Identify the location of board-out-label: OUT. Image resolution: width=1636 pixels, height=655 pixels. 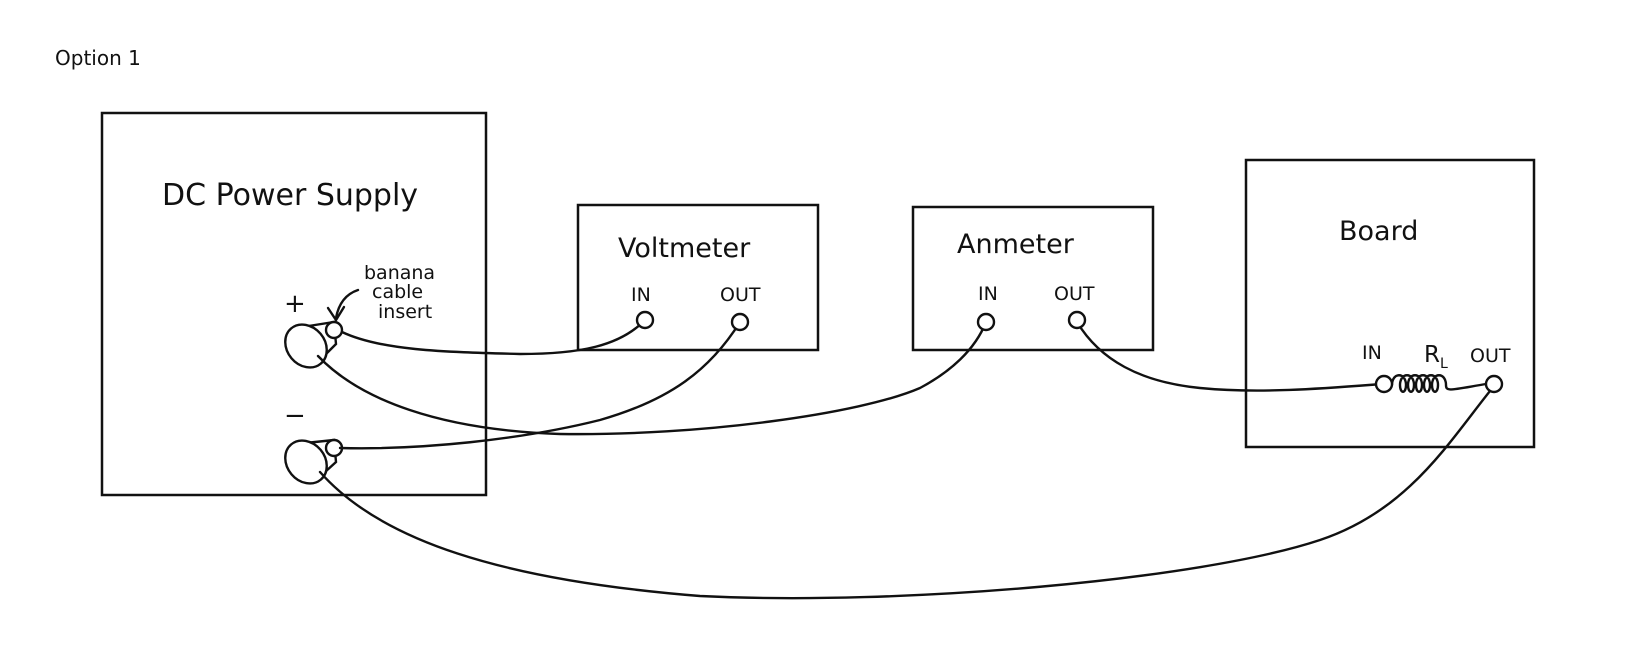
(1490, 356).